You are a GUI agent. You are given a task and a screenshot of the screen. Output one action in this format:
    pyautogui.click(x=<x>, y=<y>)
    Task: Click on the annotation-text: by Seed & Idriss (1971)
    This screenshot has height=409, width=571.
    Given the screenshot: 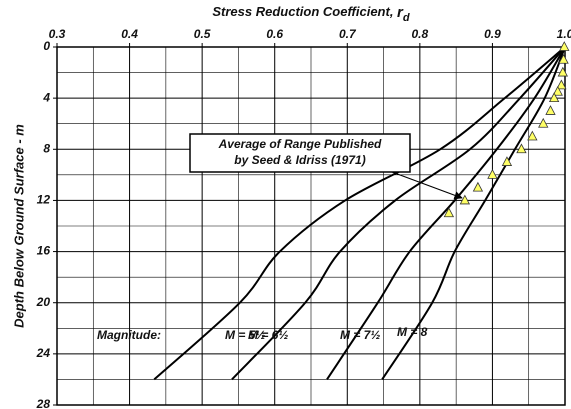 What is the action you would take?
    pyautogui.click(x=299, y=160)
    